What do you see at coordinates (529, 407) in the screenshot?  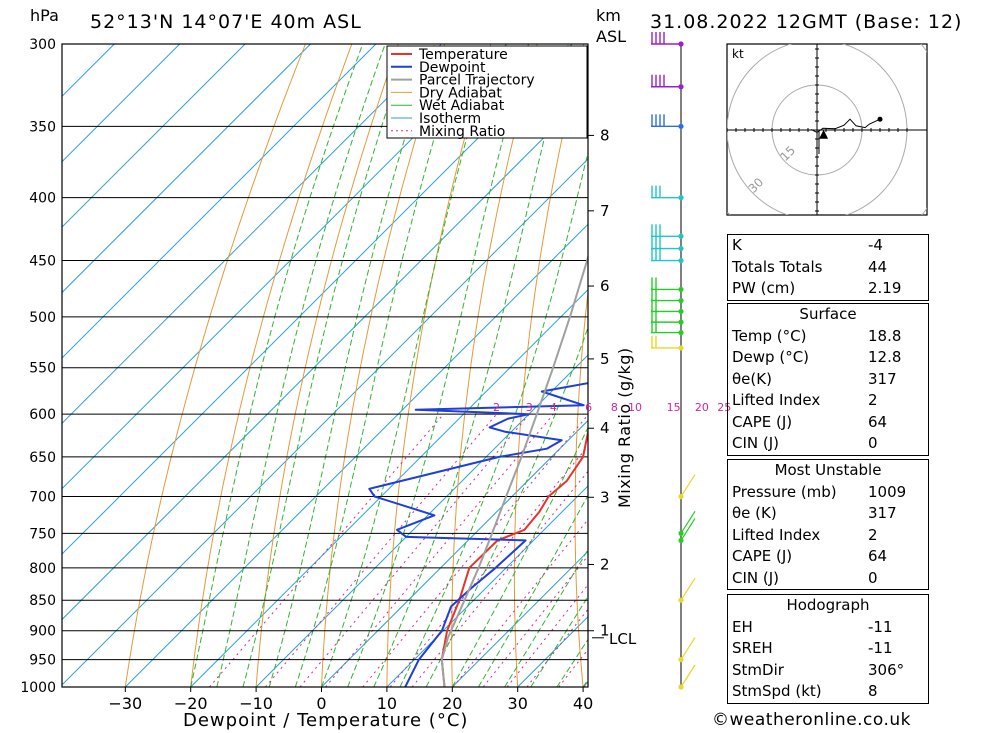 I see `mixing-ratio-label: 3` at bounding box center [529, 407].